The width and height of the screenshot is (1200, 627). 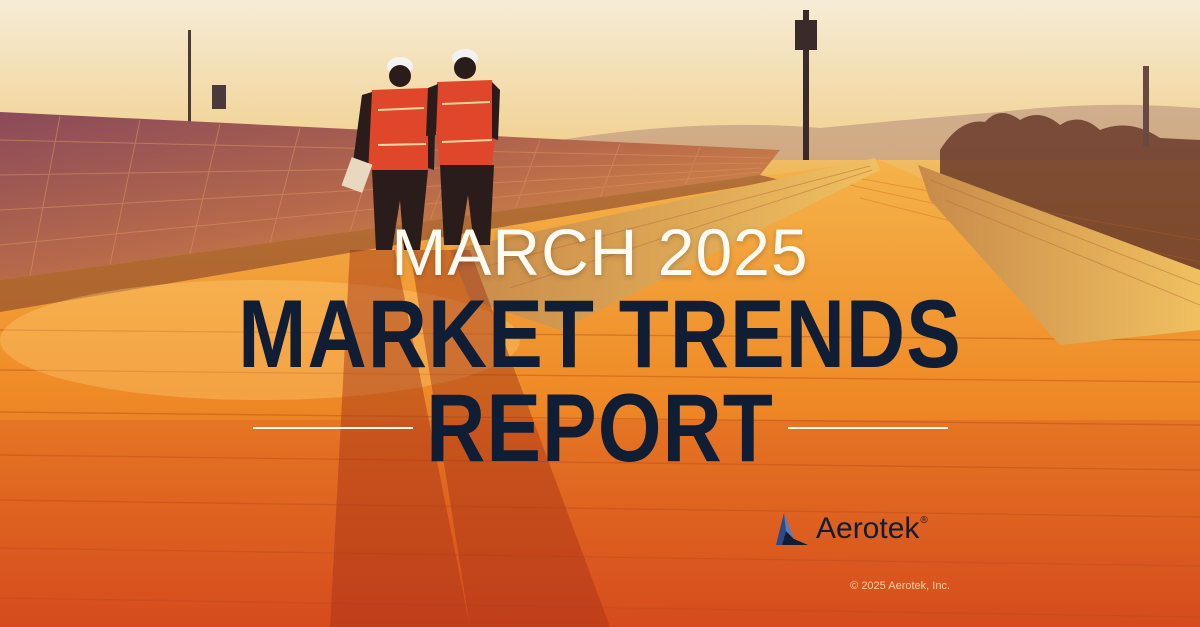 I want to click on registered-mark: ®, so click(x=924, y=520).